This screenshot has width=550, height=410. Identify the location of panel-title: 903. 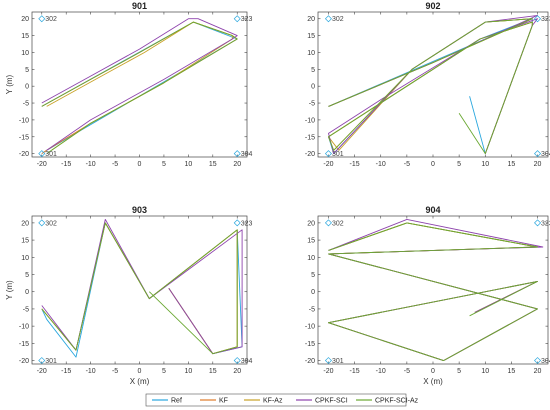
(139, 210).